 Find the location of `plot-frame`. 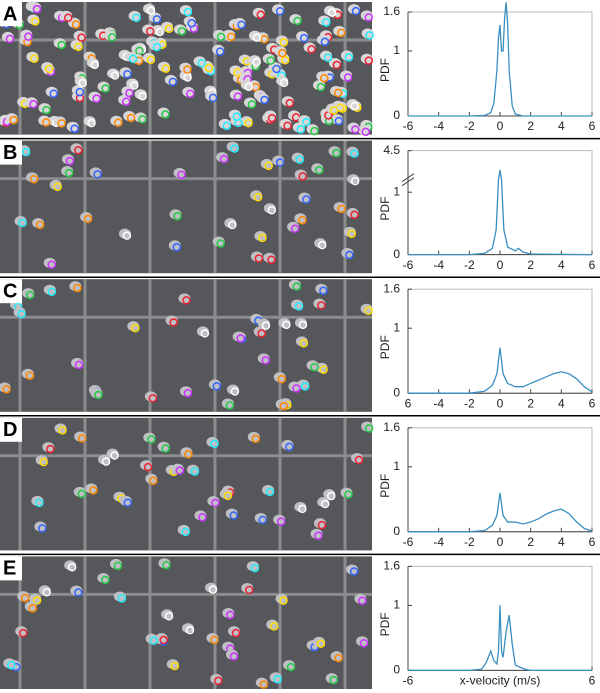

plot-frame is located at coordinates (500, 203).